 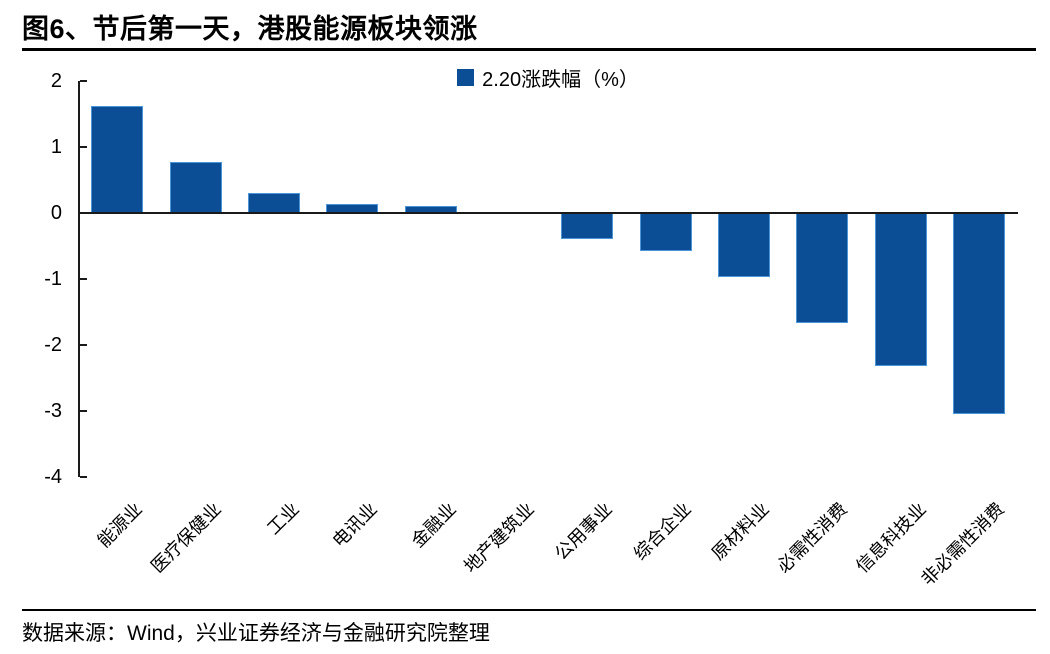 I want to click on bar-能源业, so click(x=117, y=159).